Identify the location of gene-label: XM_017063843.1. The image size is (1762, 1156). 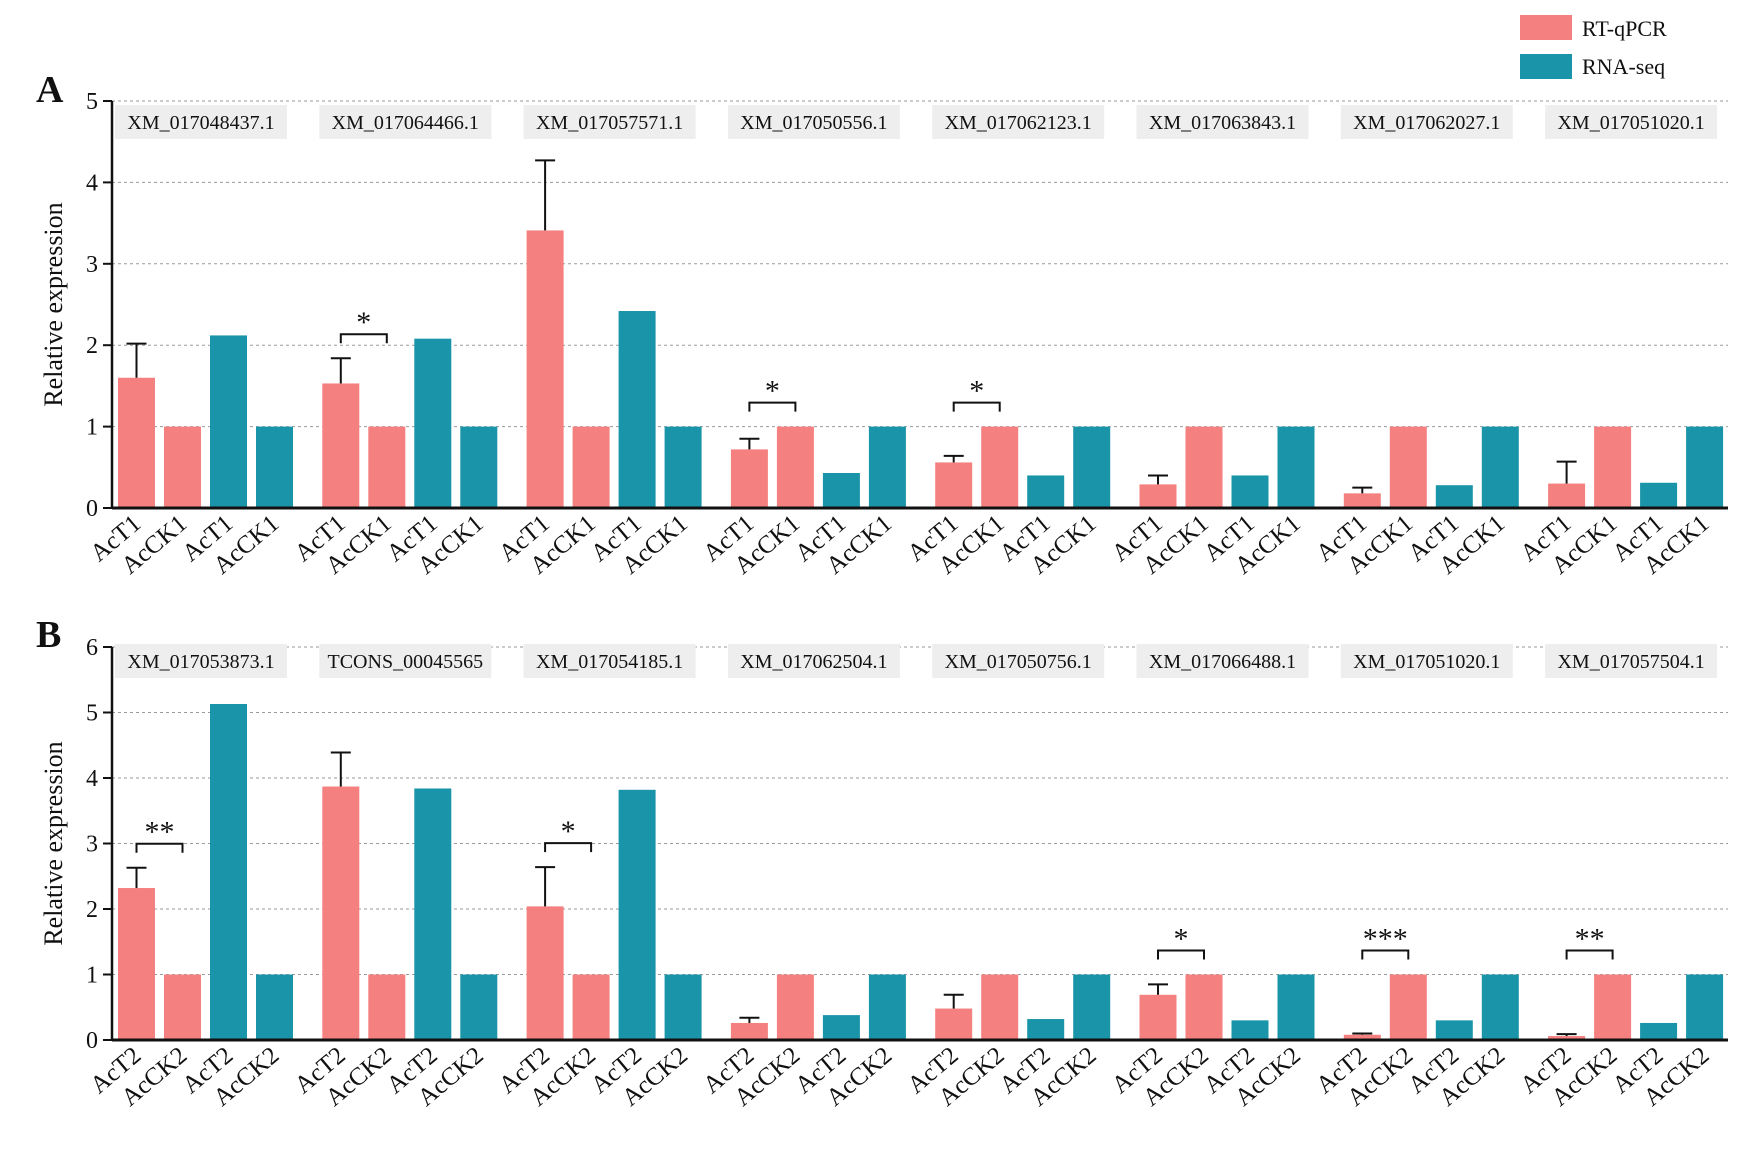
(1222, 123).